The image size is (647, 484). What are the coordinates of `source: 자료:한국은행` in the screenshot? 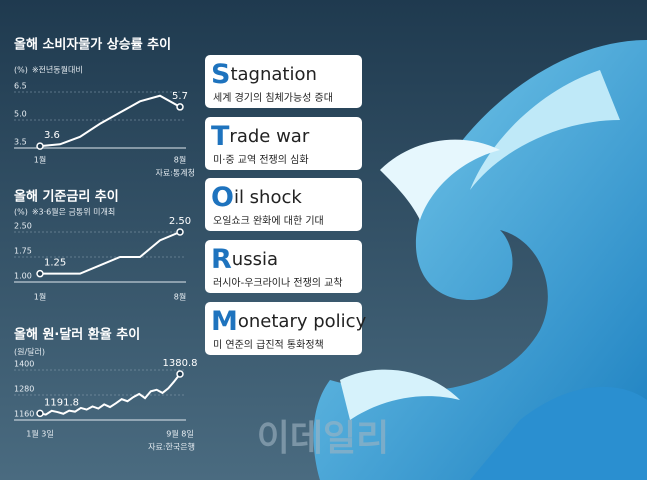 It's located at (171, 447).